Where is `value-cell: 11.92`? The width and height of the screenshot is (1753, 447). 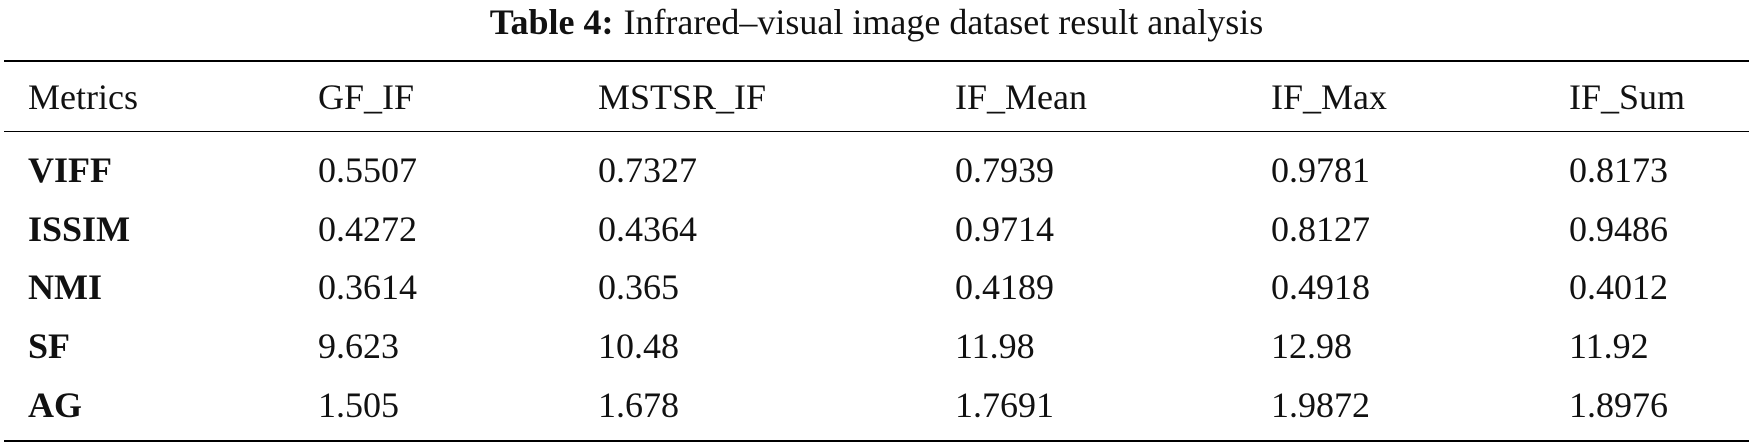
value-cell: 11.92 is located at coordinates (1609, 346).